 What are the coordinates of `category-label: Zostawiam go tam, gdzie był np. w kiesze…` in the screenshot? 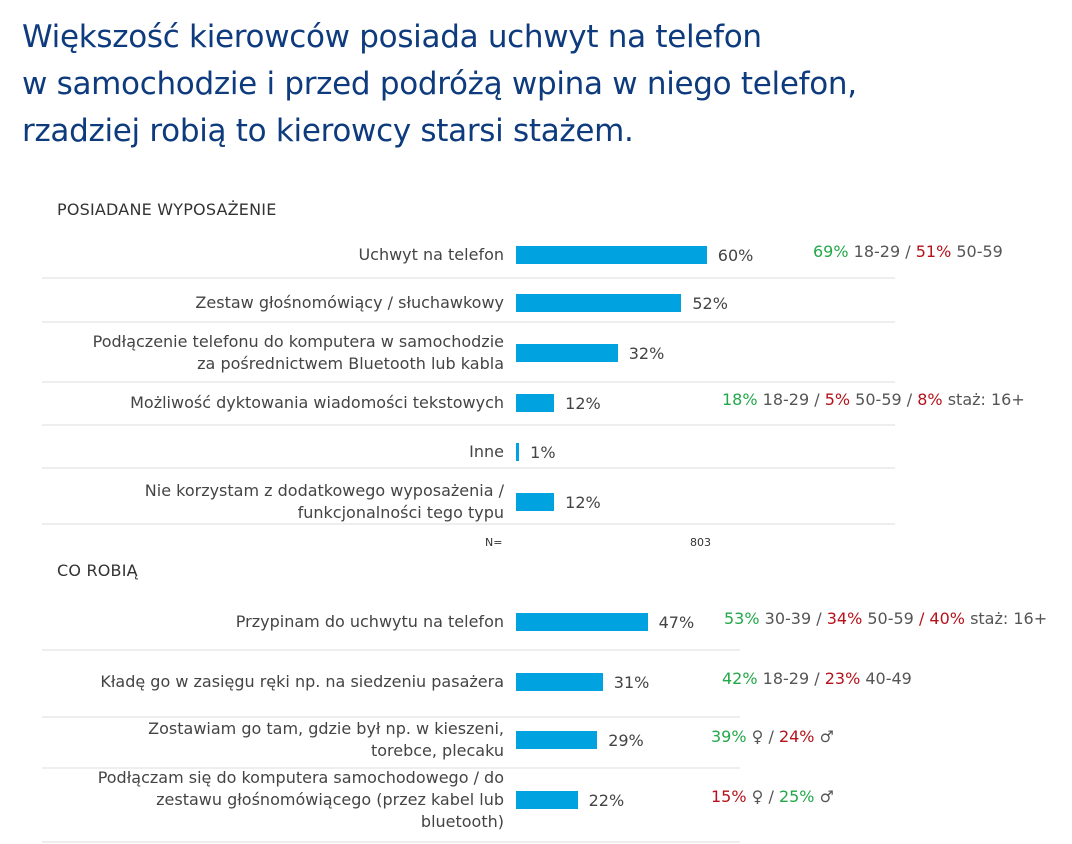 It's located at (326, 739).